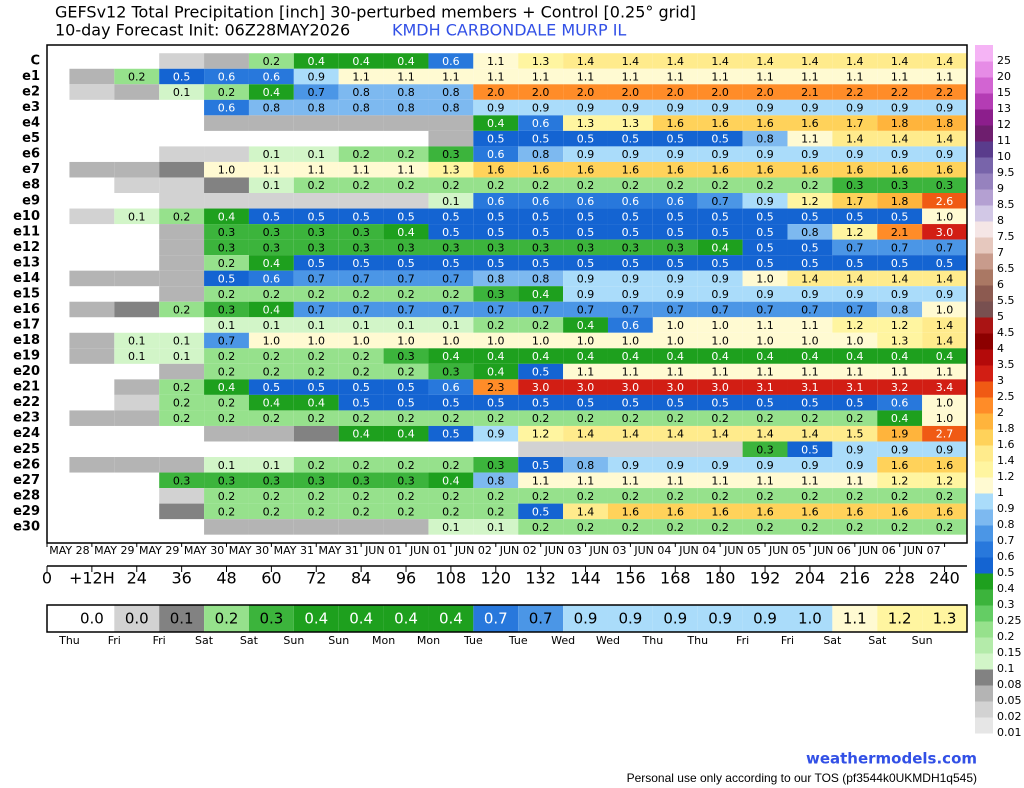  I want to click on chart-subtitle: 10-day Forecast Init: 06Z28MAY2026, so click(202, 30).